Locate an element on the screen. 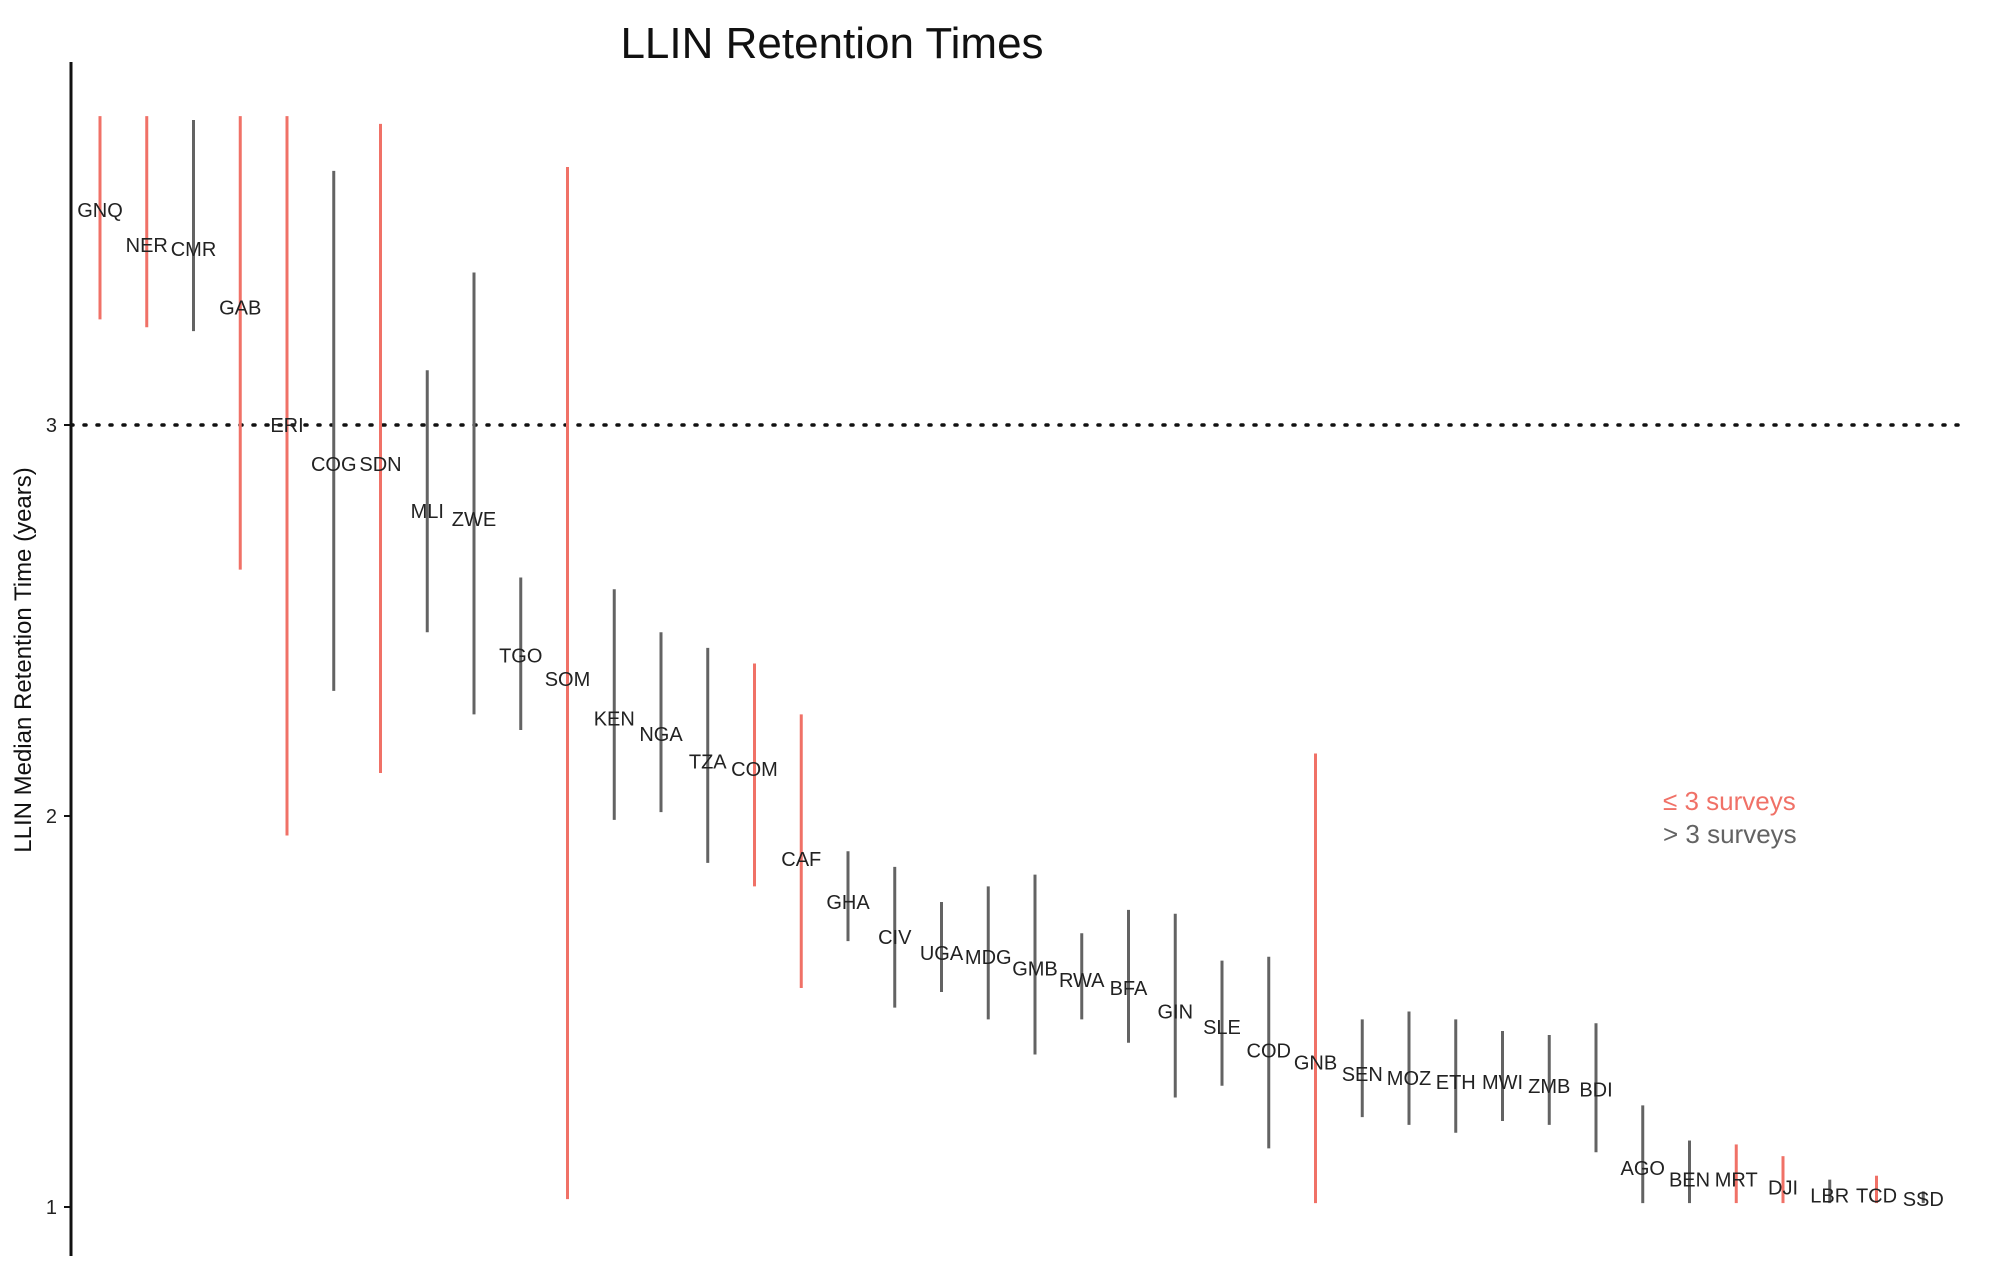 This screenshot has width=2013, height=1261. point-label-ner: NER is located at coordinates (147, 246).